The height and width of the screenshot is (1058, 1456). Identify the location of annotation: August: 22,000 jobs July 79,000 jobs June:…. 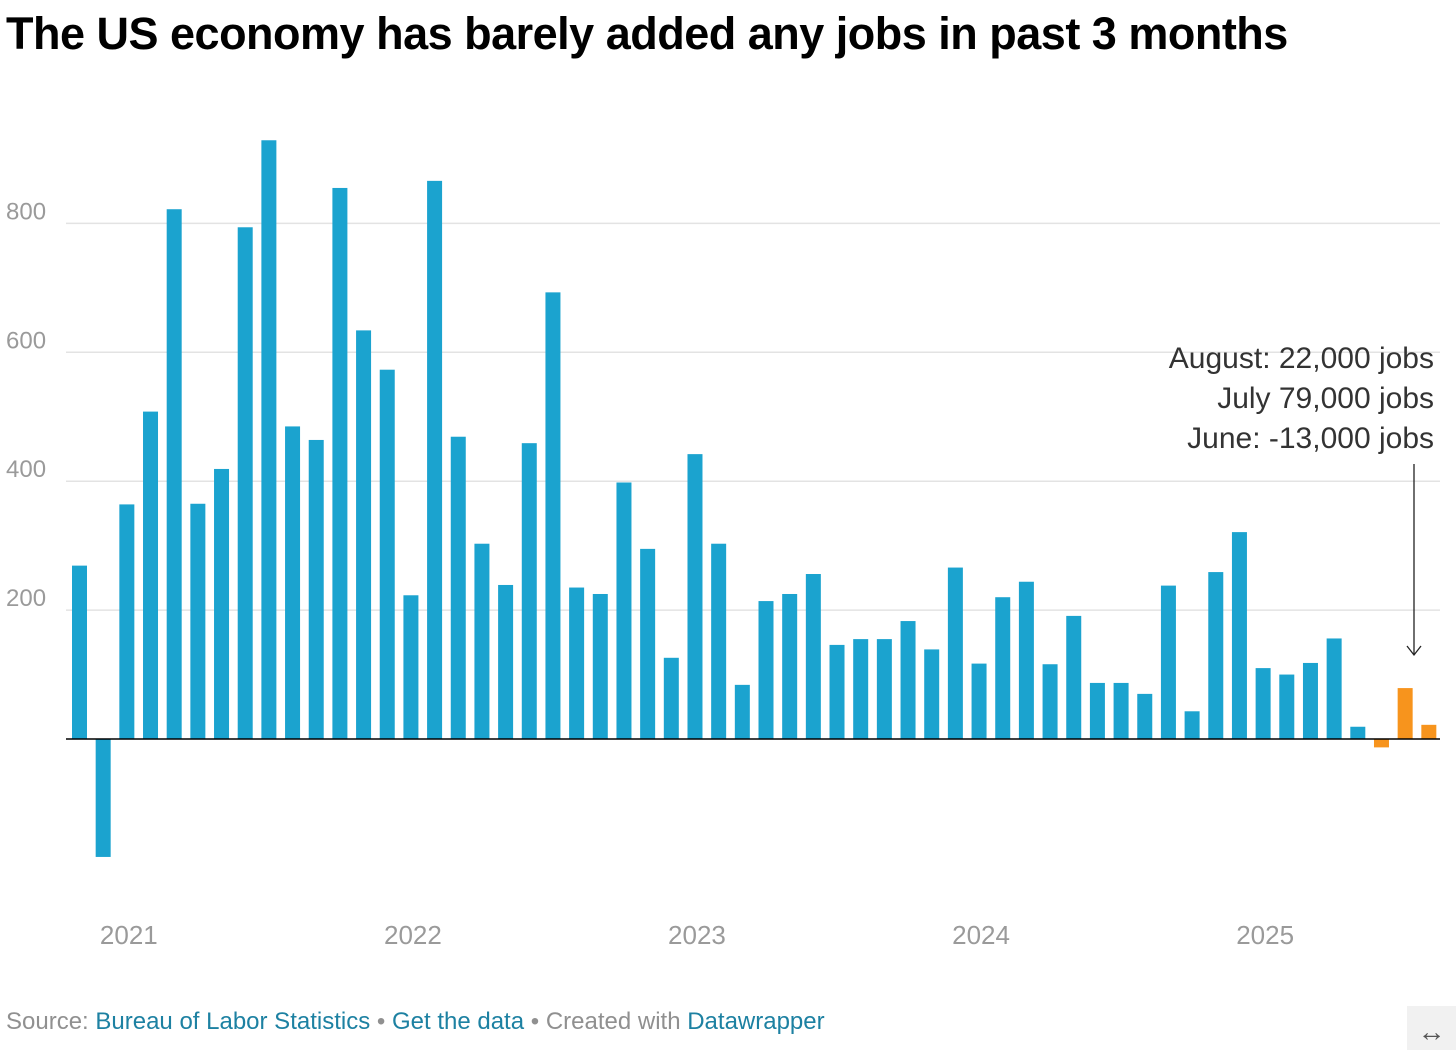
(1301, 499).